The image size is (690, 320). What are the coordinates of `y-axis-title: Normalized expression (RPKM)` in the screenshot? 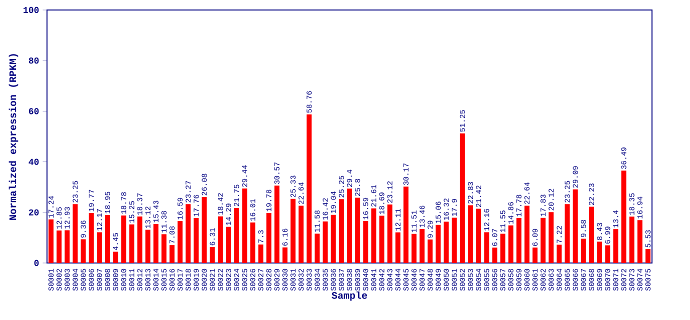 It's located at (13, 137).